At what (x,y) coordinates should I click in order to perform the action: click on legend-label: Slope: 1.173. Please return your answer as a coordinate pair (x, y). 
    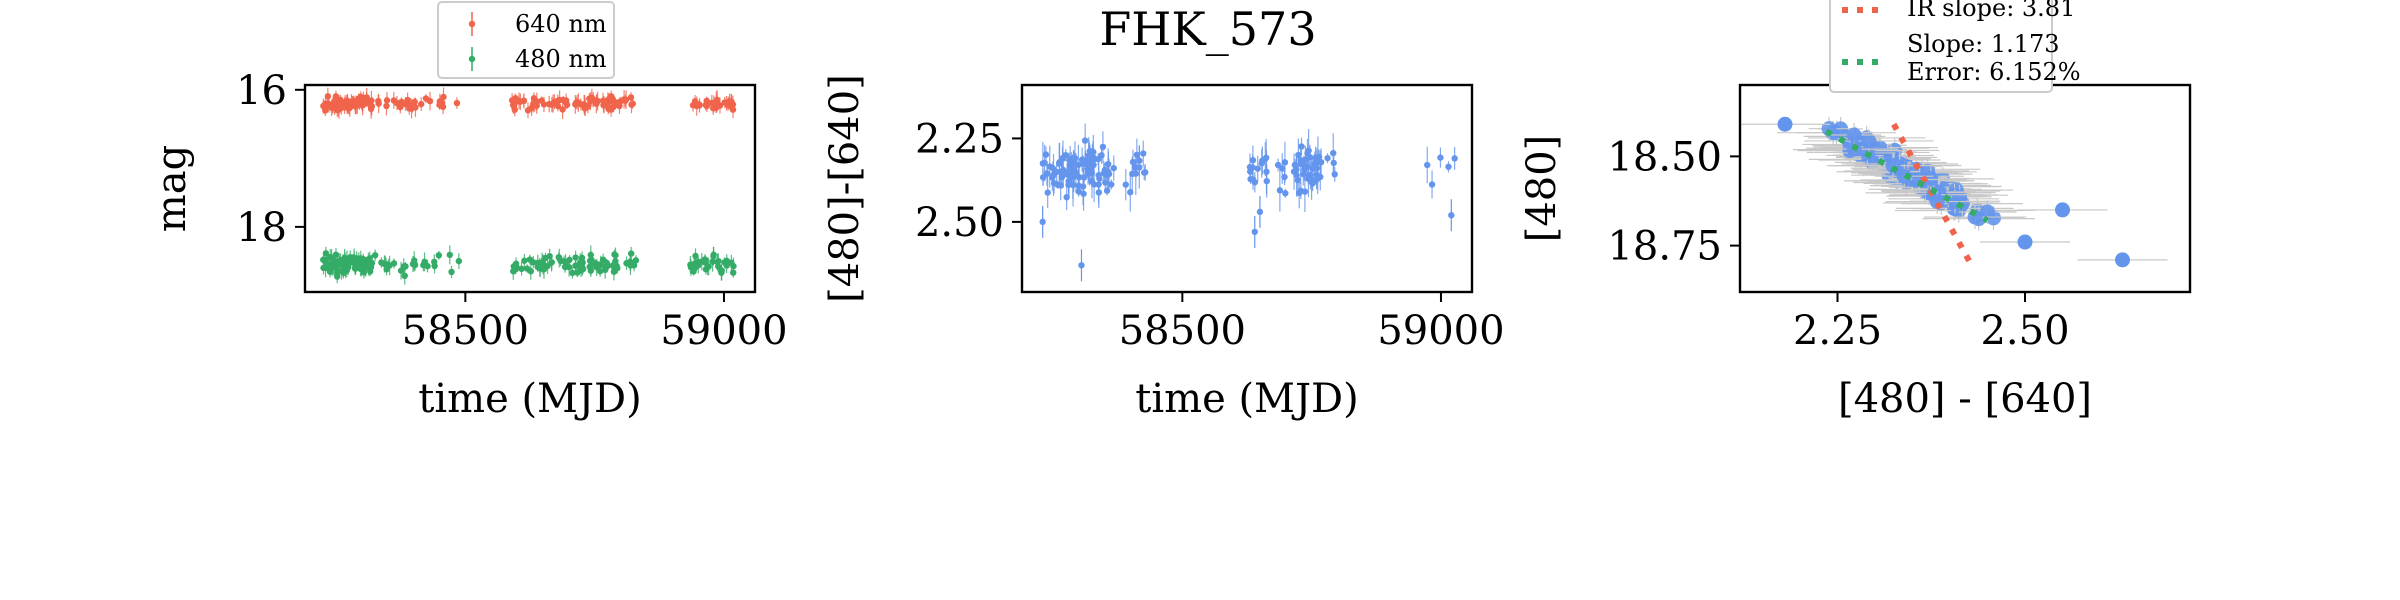
    Looking at the image, I should click on (1983, 44).